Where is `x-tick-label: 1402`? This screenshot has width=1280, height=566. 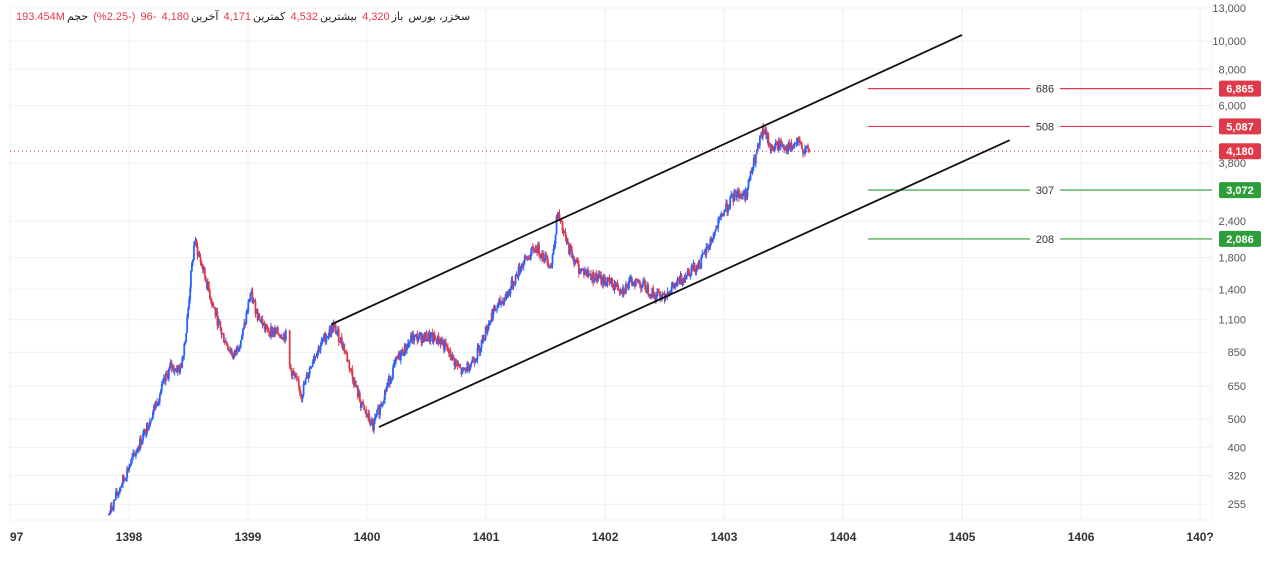
x-tick-label: 1402 is located at coordinates (605, 537).